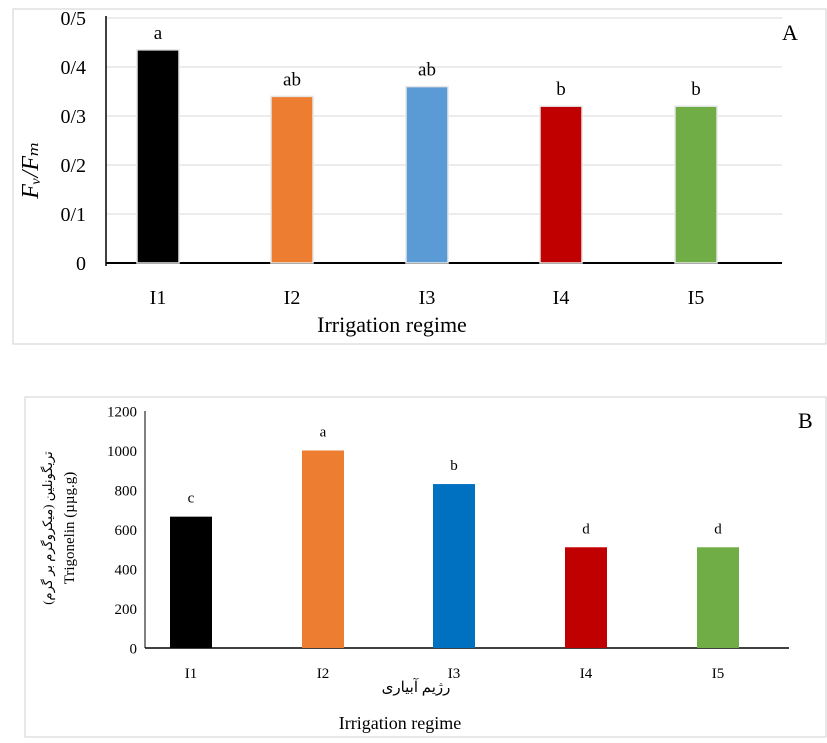 This screenshot has width=827, height=743. Describe the element at coordinates (122, 452) in the screenshot. I see `b-ytick-label: 1000` at that location.